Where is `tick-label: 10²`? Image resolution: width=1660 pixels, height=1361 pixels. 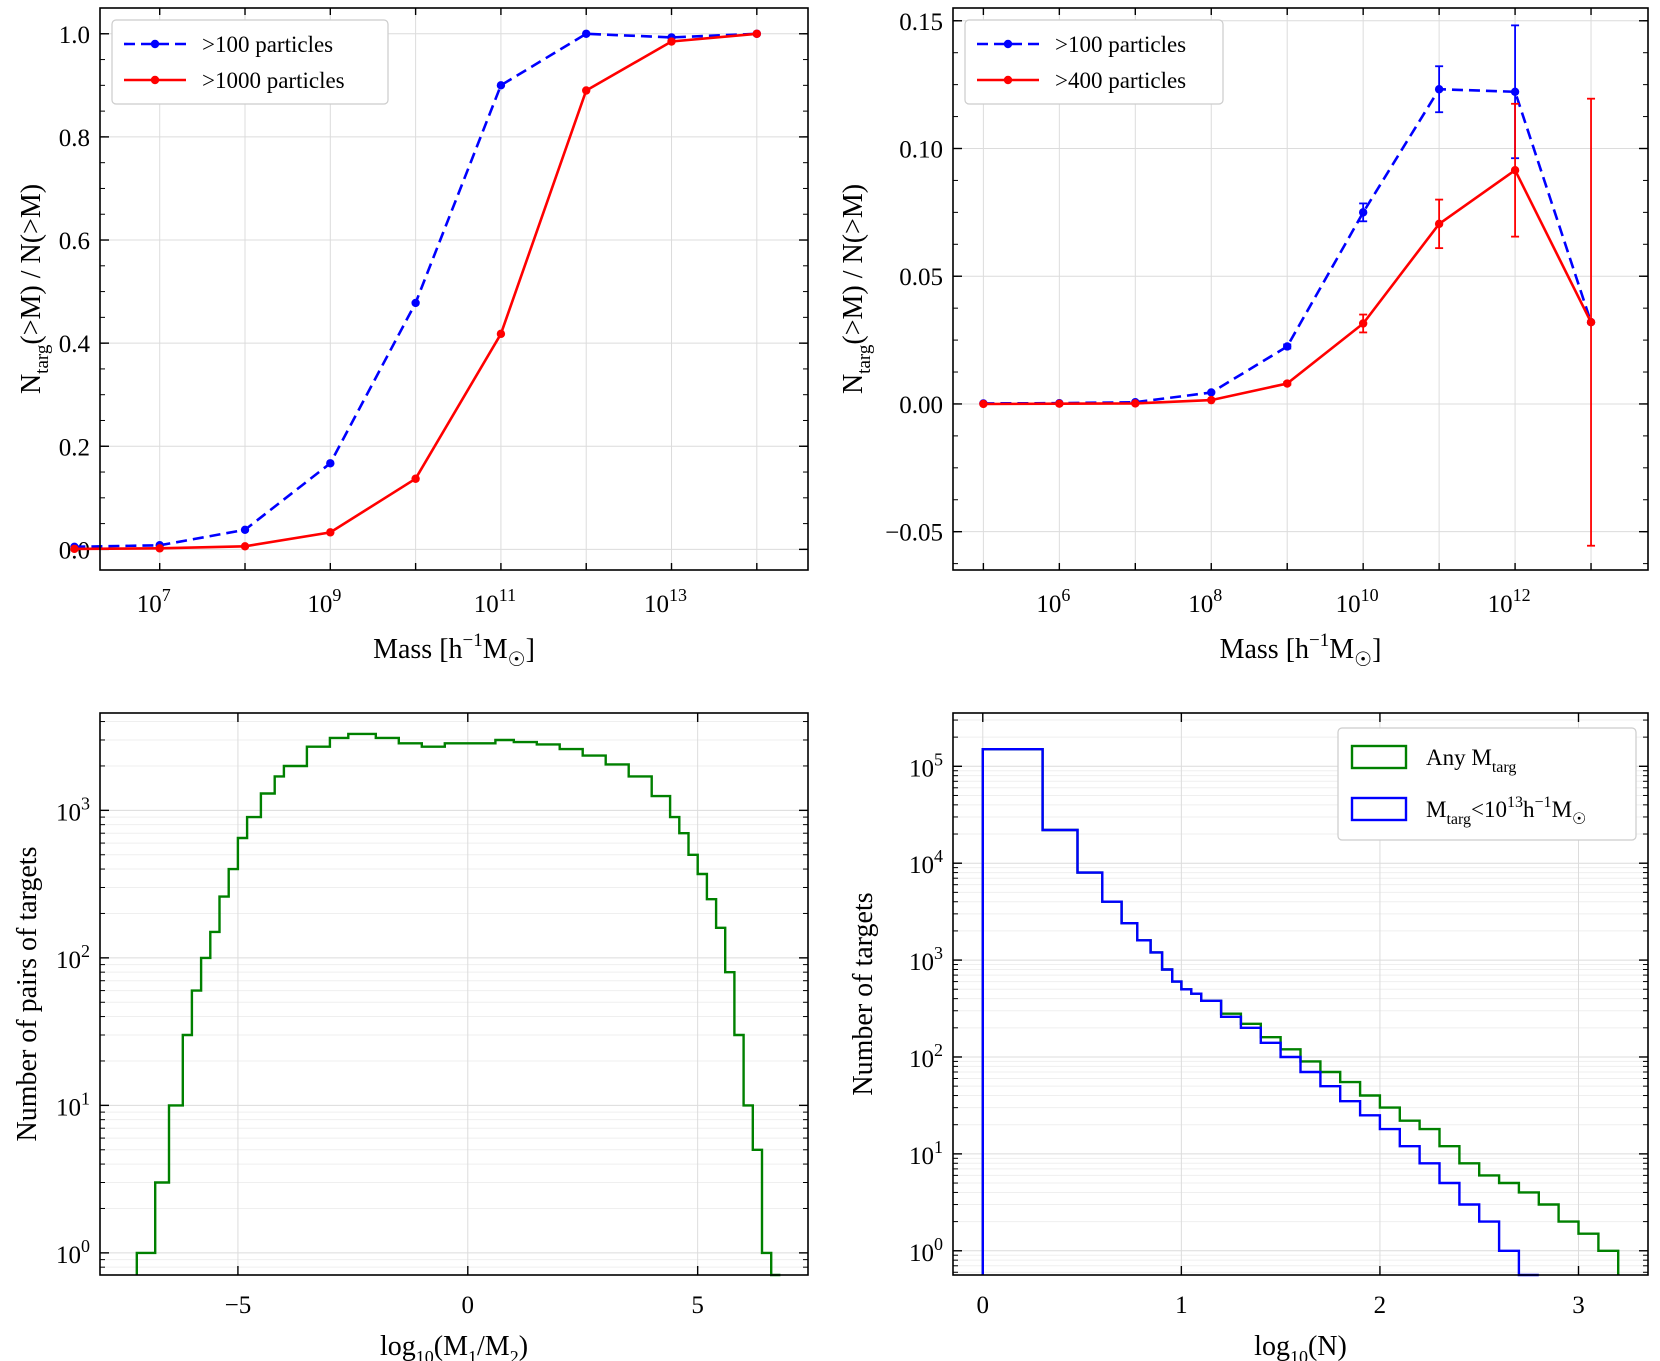
tick-label: 10² is located at coordinates (73, 957).